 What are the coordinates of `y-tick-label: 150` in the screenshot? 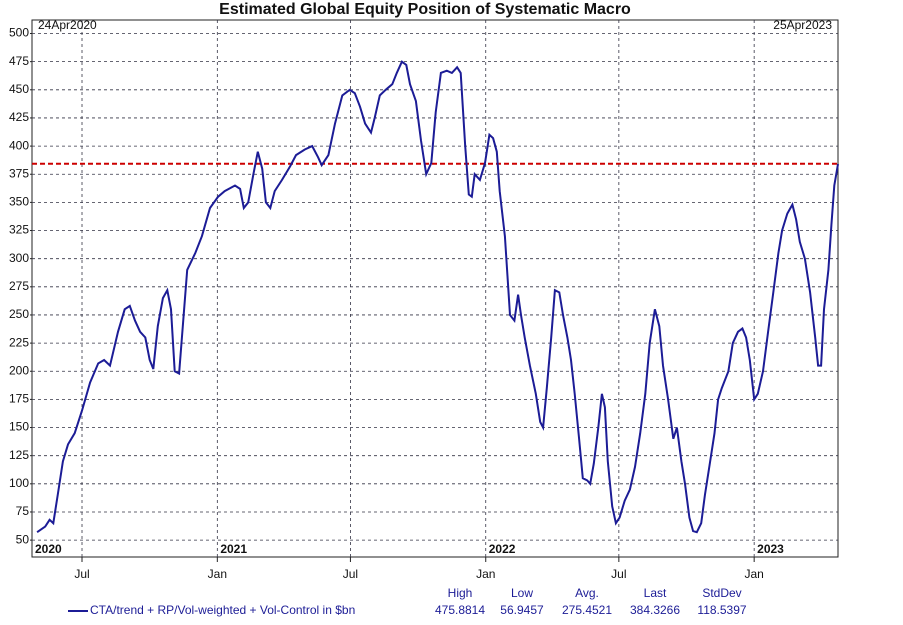 It's located at (19, 427).